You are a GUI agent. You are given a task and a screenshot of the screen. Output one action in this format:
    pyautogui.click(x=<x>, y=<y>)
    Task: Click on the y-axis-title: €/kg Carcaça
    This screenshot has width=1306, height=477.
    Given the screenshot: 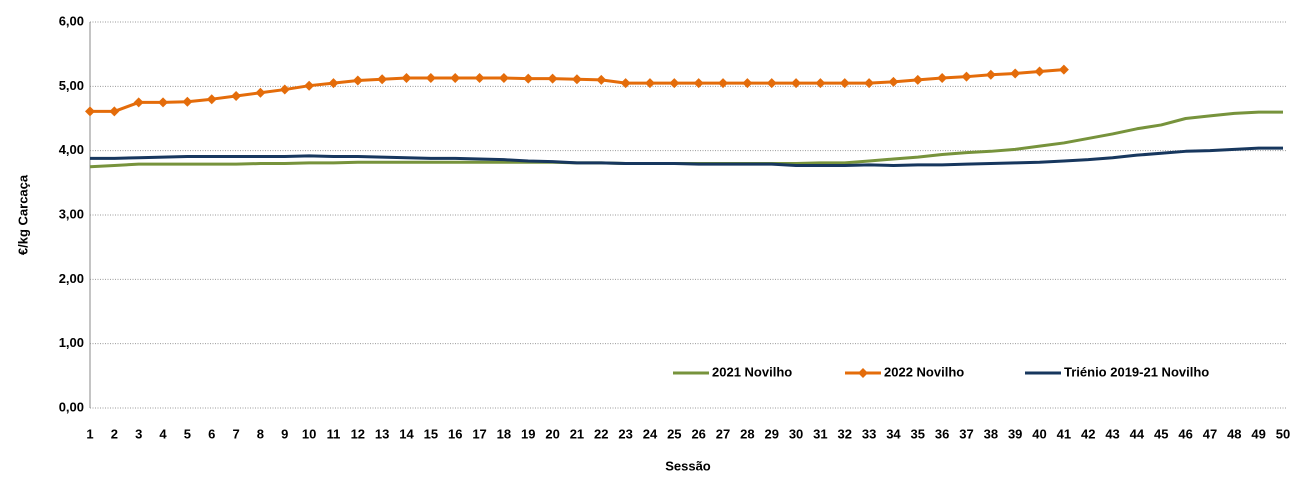 What is the action you would take?
    pyautogui.click(x=22, y=214)
    